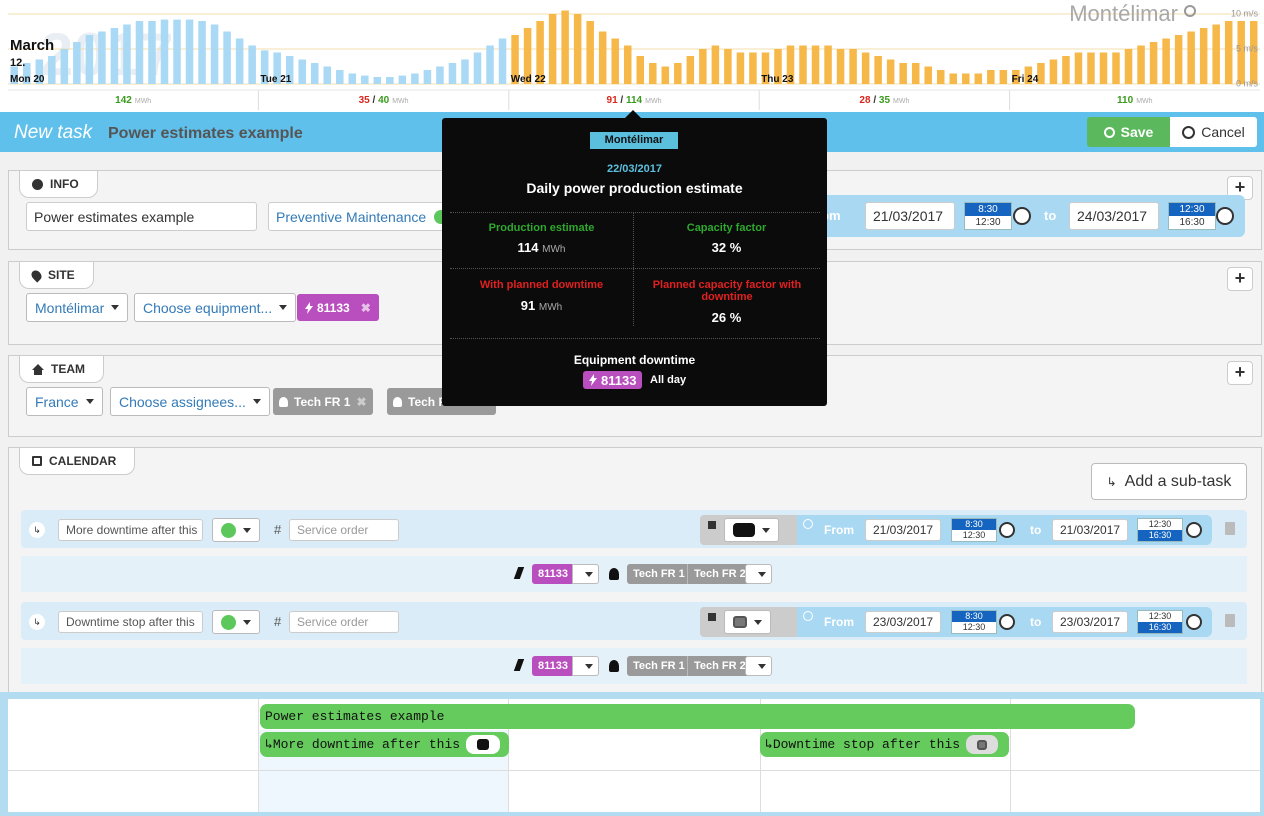 The width and height of the screenshot is (1264, 816). Describe the element at coordinates (634, 188) in the screenshot. I see `tooltip-title: Daily power production estimate` at that location.